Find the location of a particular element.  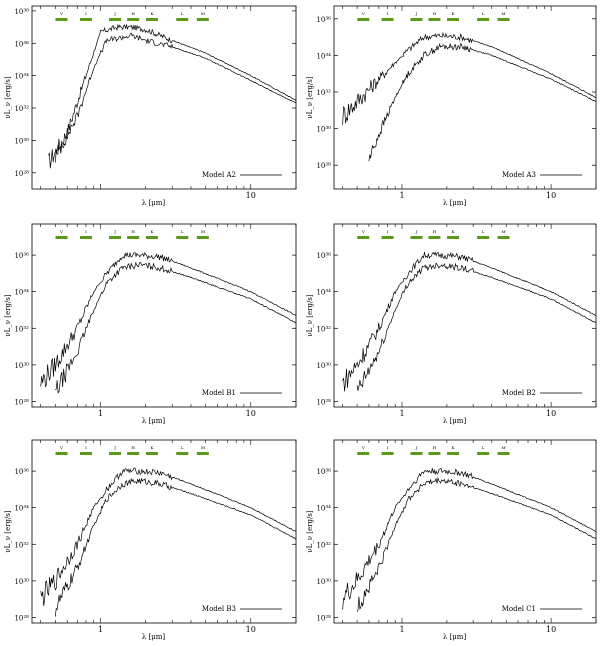

legend-label: Model A3 is located at coordinates (519, 175).